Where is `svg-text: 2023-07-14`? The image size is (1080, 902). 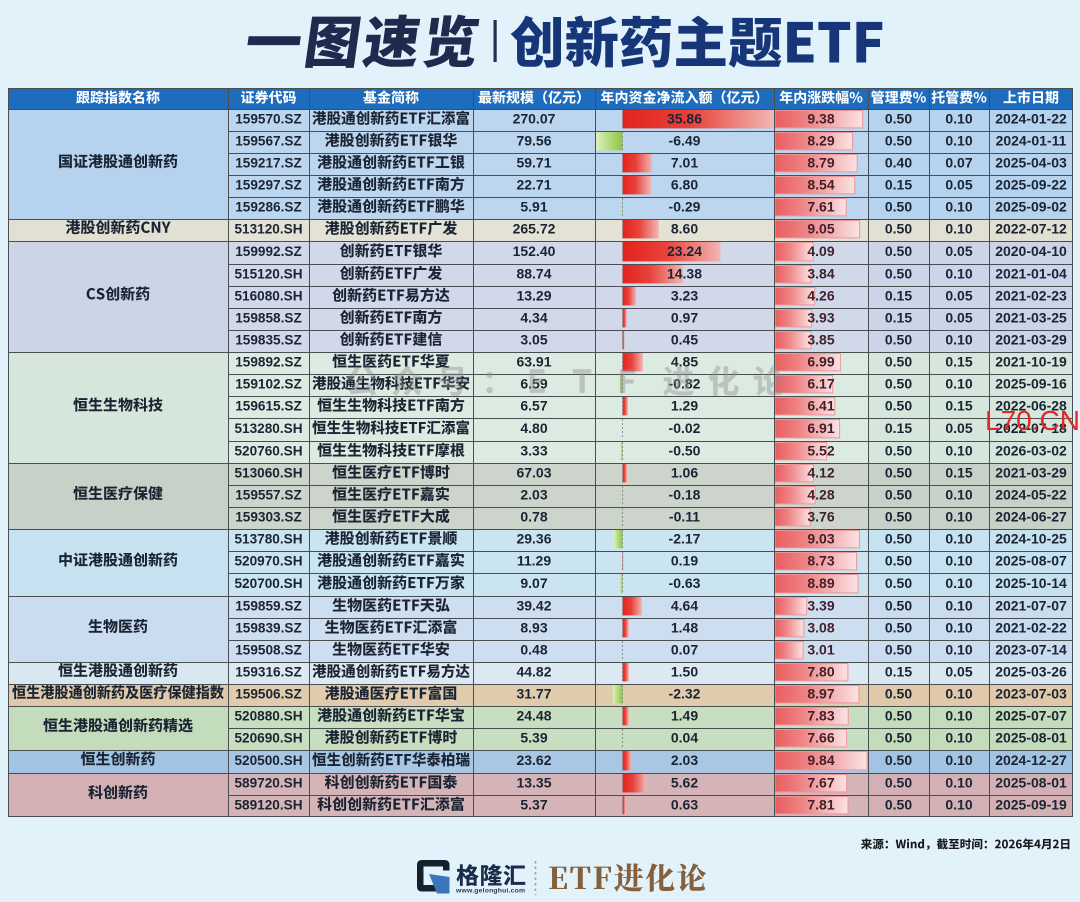 svg-text: 2023-07-14 is located at coordinates (1031, 650).